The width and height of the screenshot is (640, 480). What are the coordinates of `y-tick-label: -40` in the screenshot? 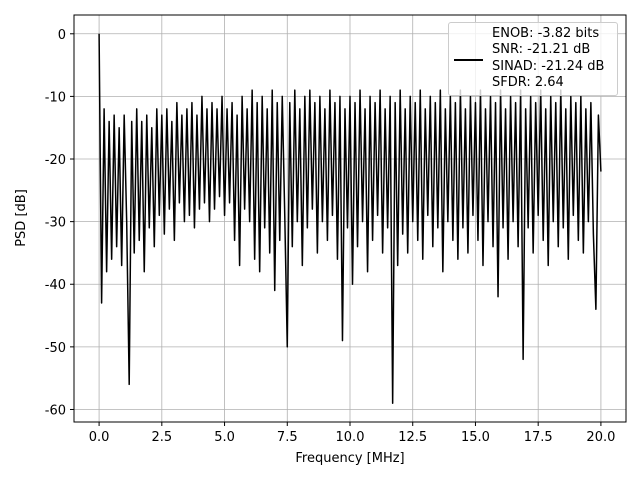 It's located at (55, 285).